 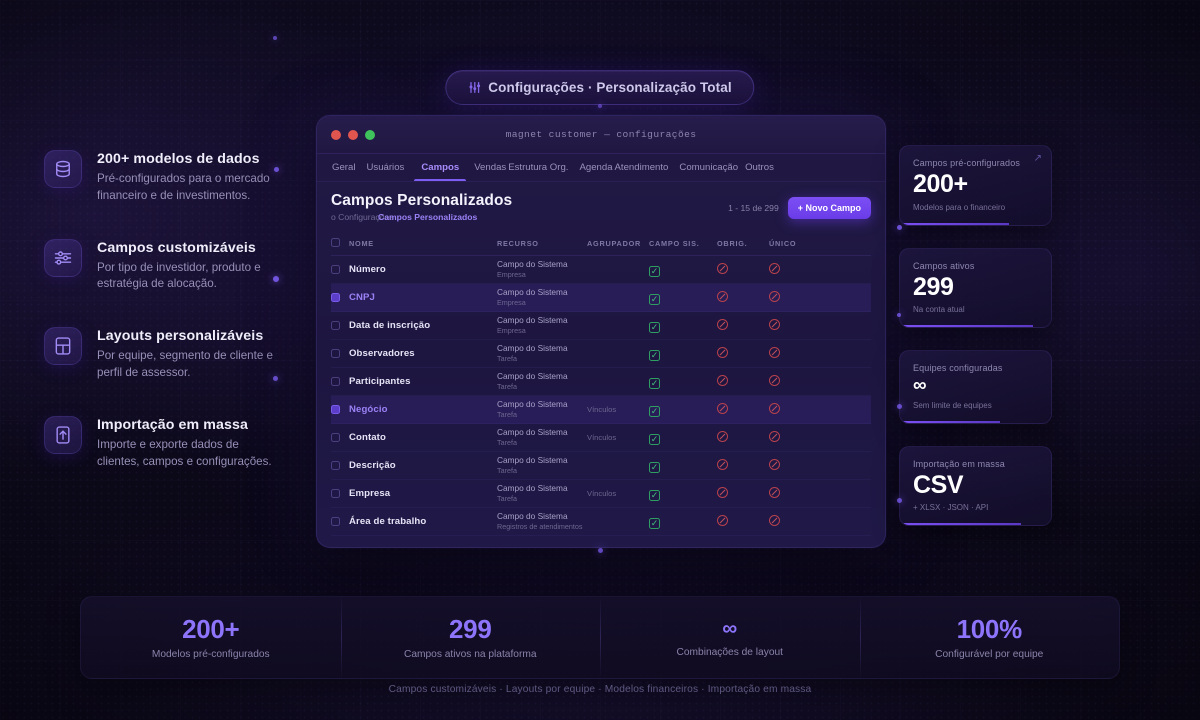 I want to click on table-row: Observadores Campo do Sistema Tarefa ✓, so click(x=601, y=354).